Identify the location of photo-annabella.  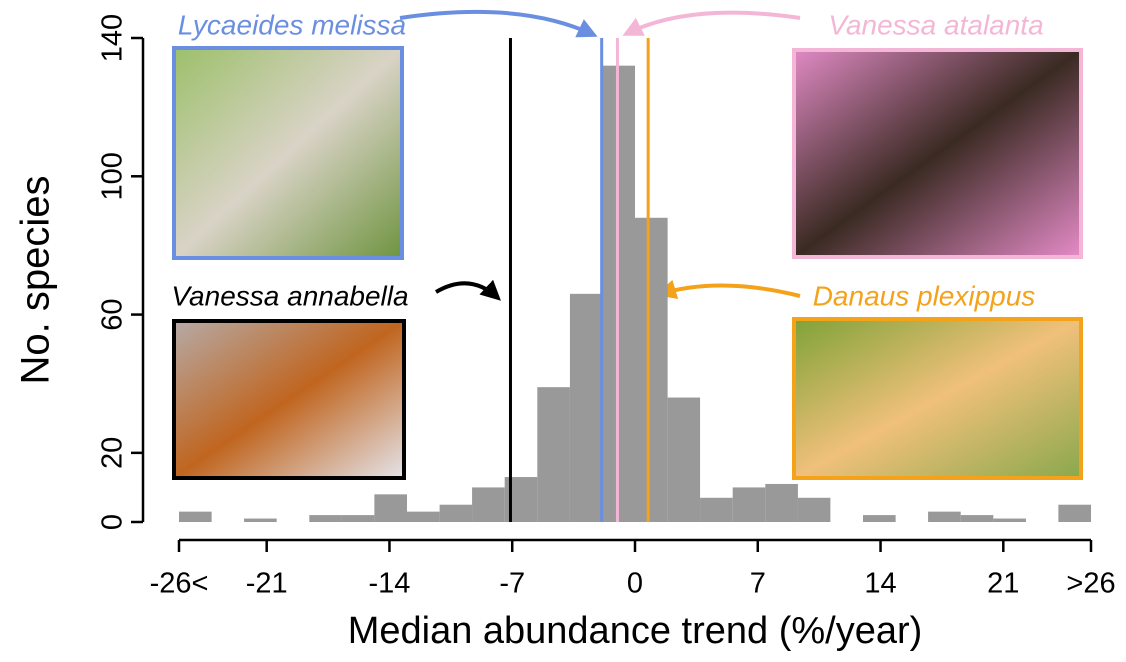
(289, 399).